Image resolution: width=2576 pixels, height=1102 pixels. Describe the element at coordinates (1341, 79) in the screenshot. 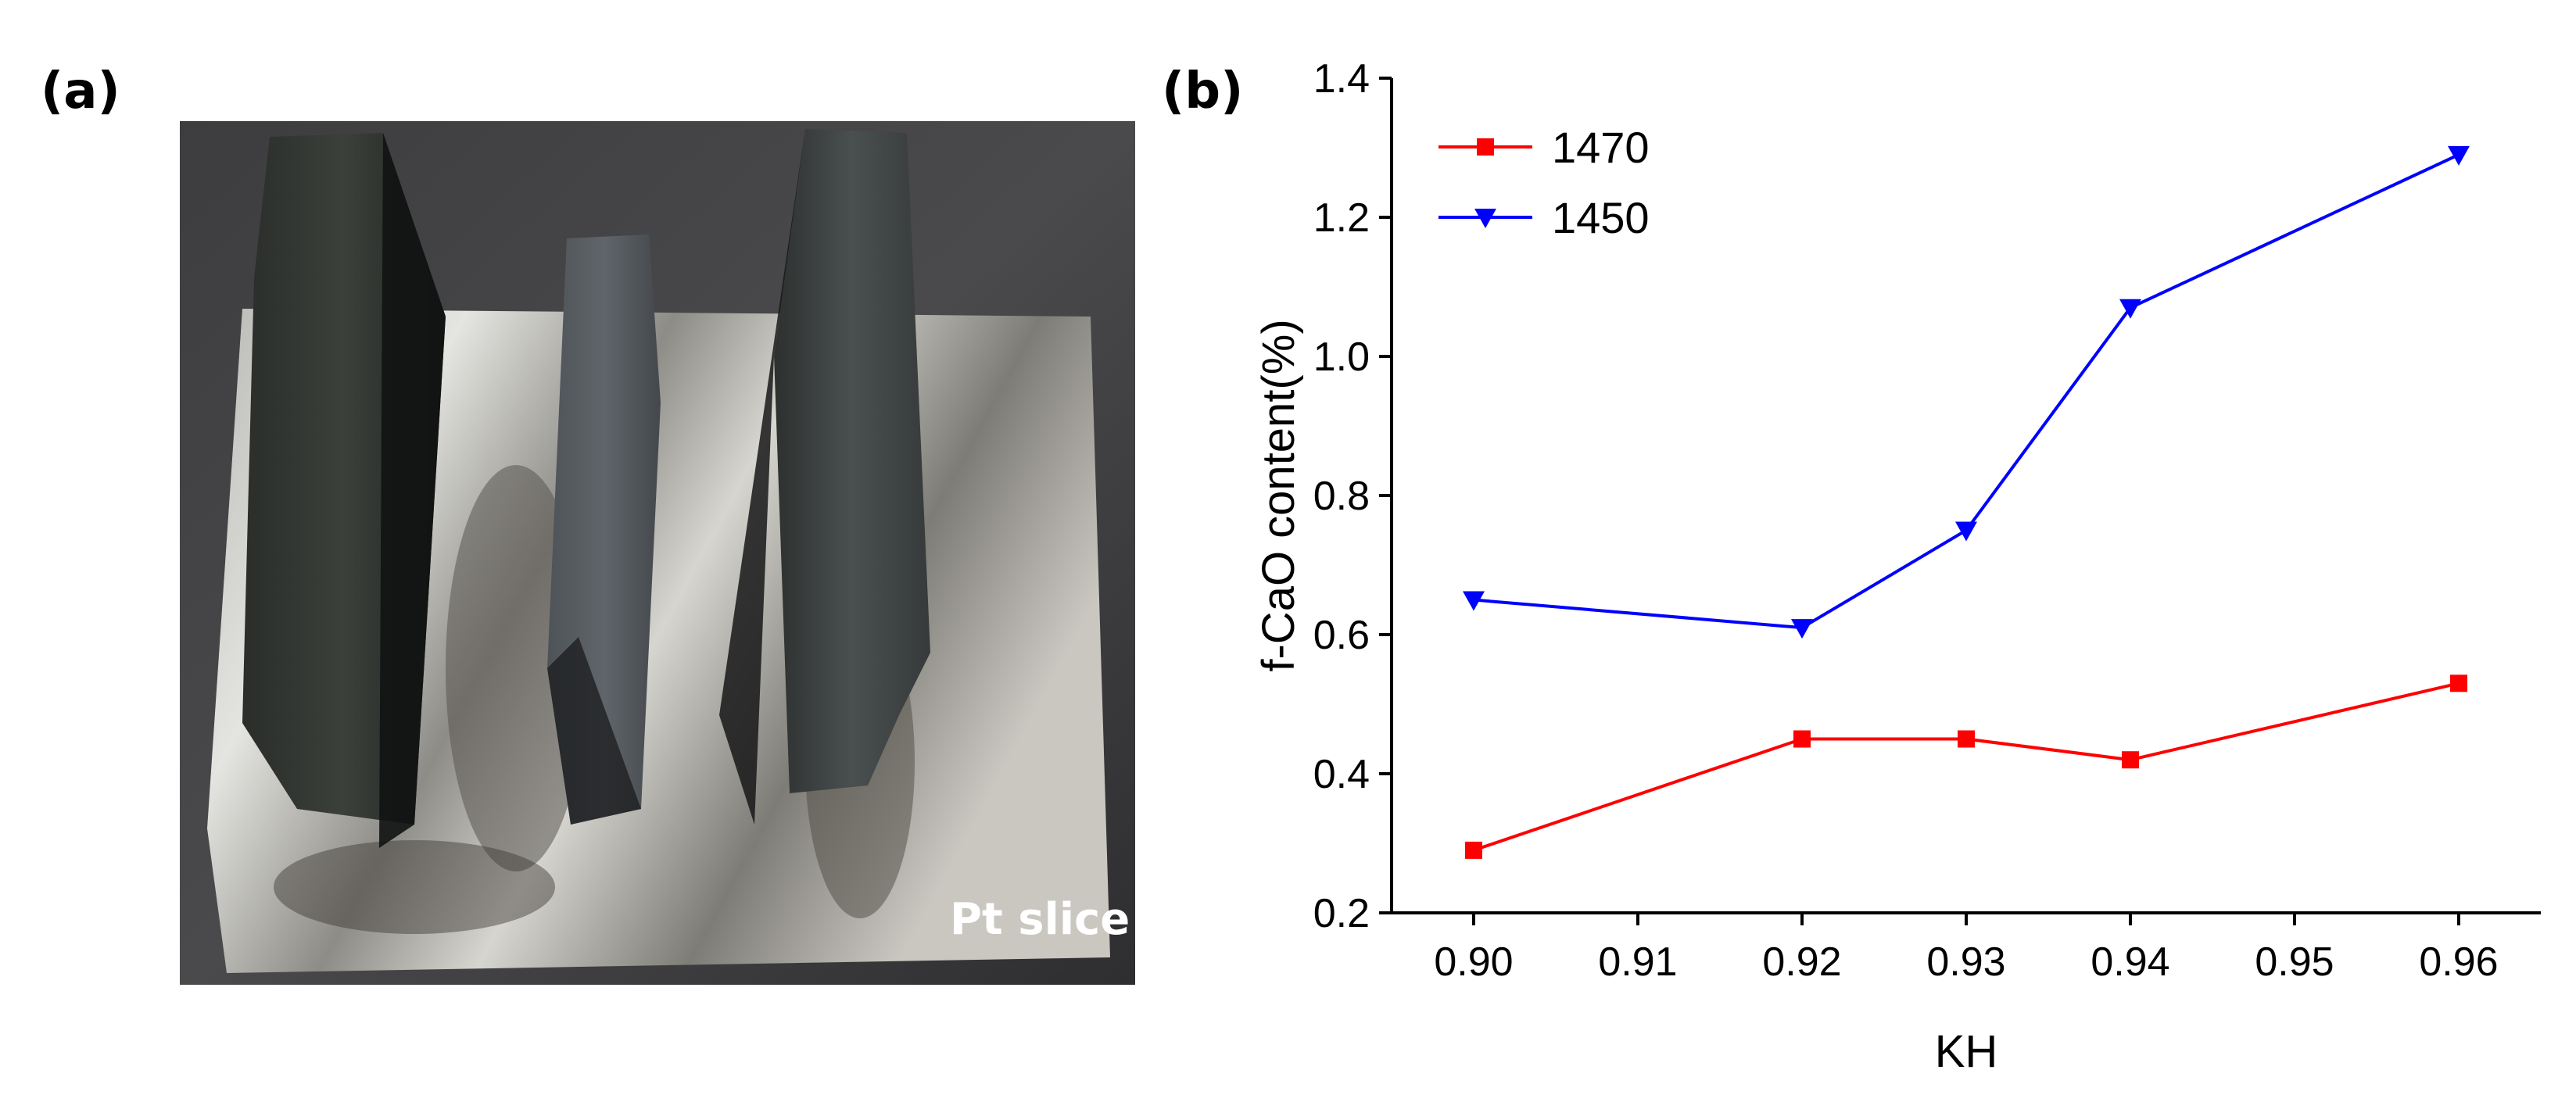

I see `y-tick-label: 1.4` at that location.